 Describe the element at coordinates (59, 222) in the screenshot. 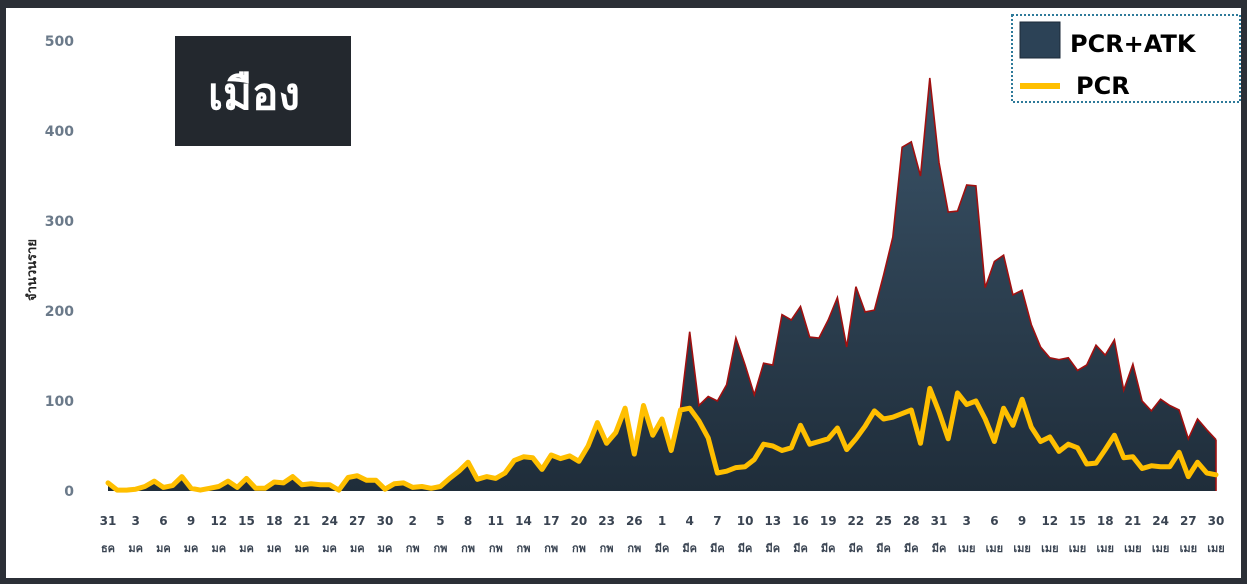

I see `y-tick-label: 300` at that location.